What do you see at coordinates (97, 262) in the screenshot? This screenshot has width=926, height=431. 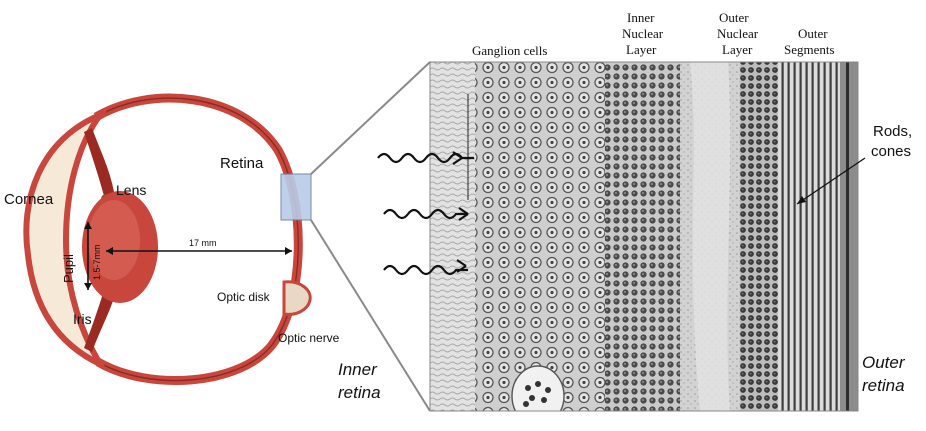 I see `pupil-size-label: 1.5-7mm` at bounding box center [97, 262].